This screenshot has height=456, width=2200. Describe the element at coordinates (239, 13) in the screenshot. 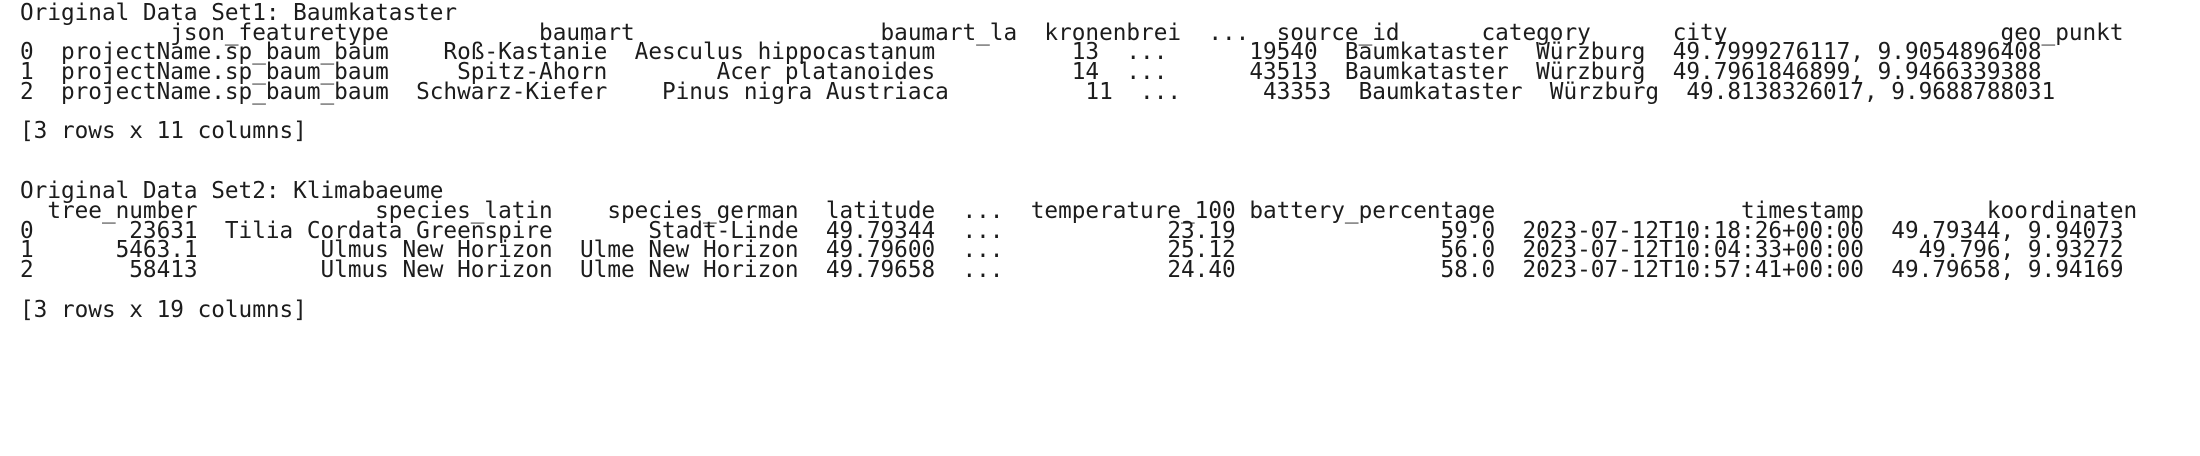

I see `dataset1-heading: Original Data Set1: Baumkataster` at that location.